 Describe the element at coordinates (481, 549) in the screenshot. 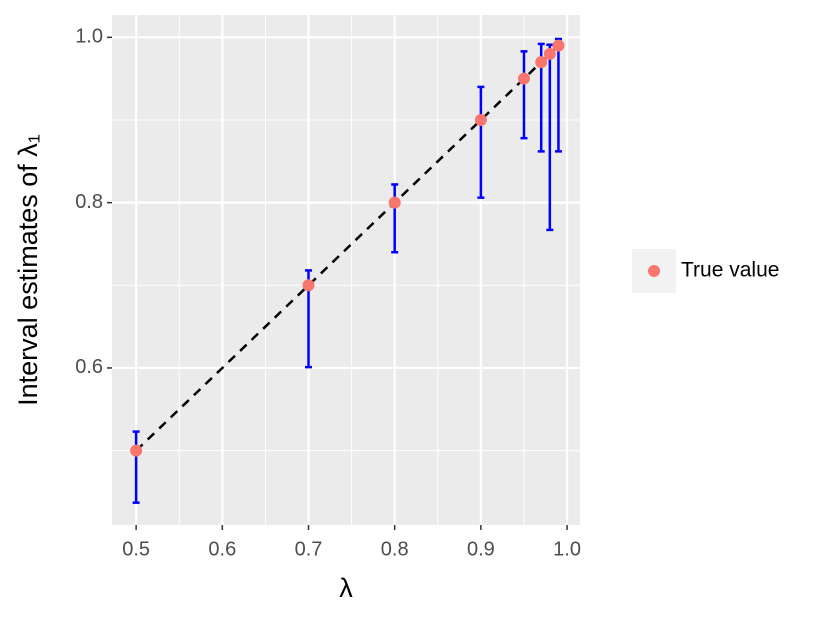

I see `x-tick-label: 0.9` at that location.